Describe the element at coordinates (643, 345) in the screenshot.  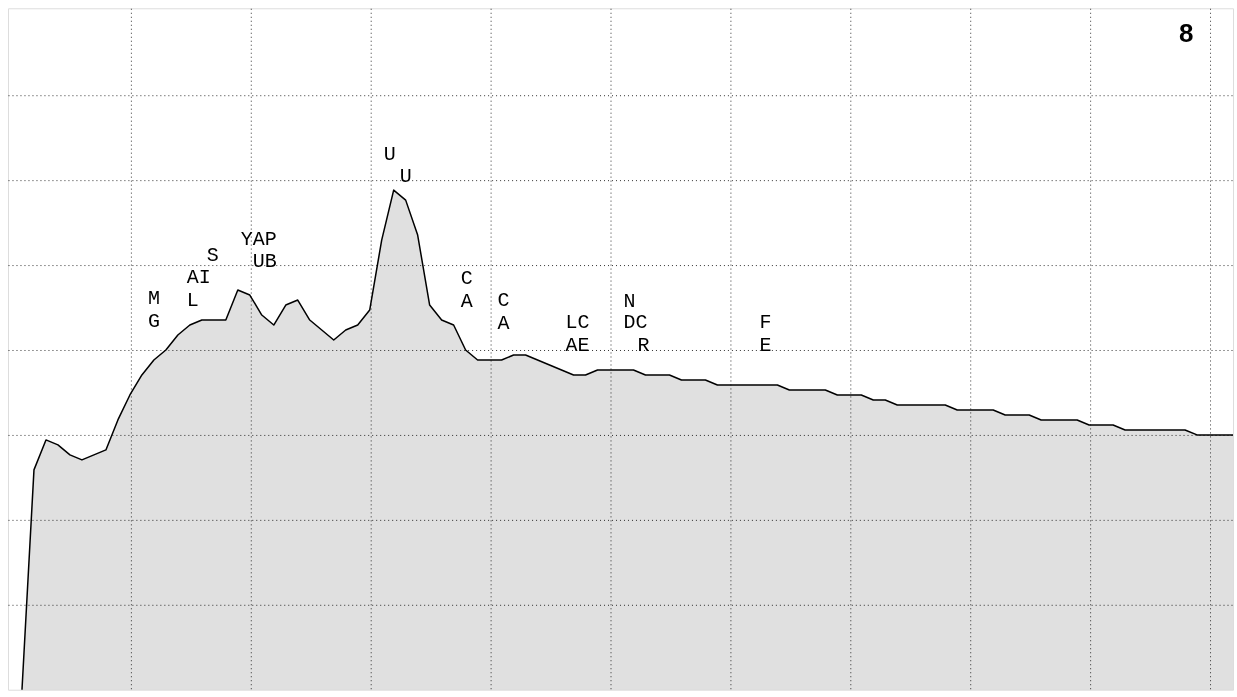
I see `annotation: R` at that location.